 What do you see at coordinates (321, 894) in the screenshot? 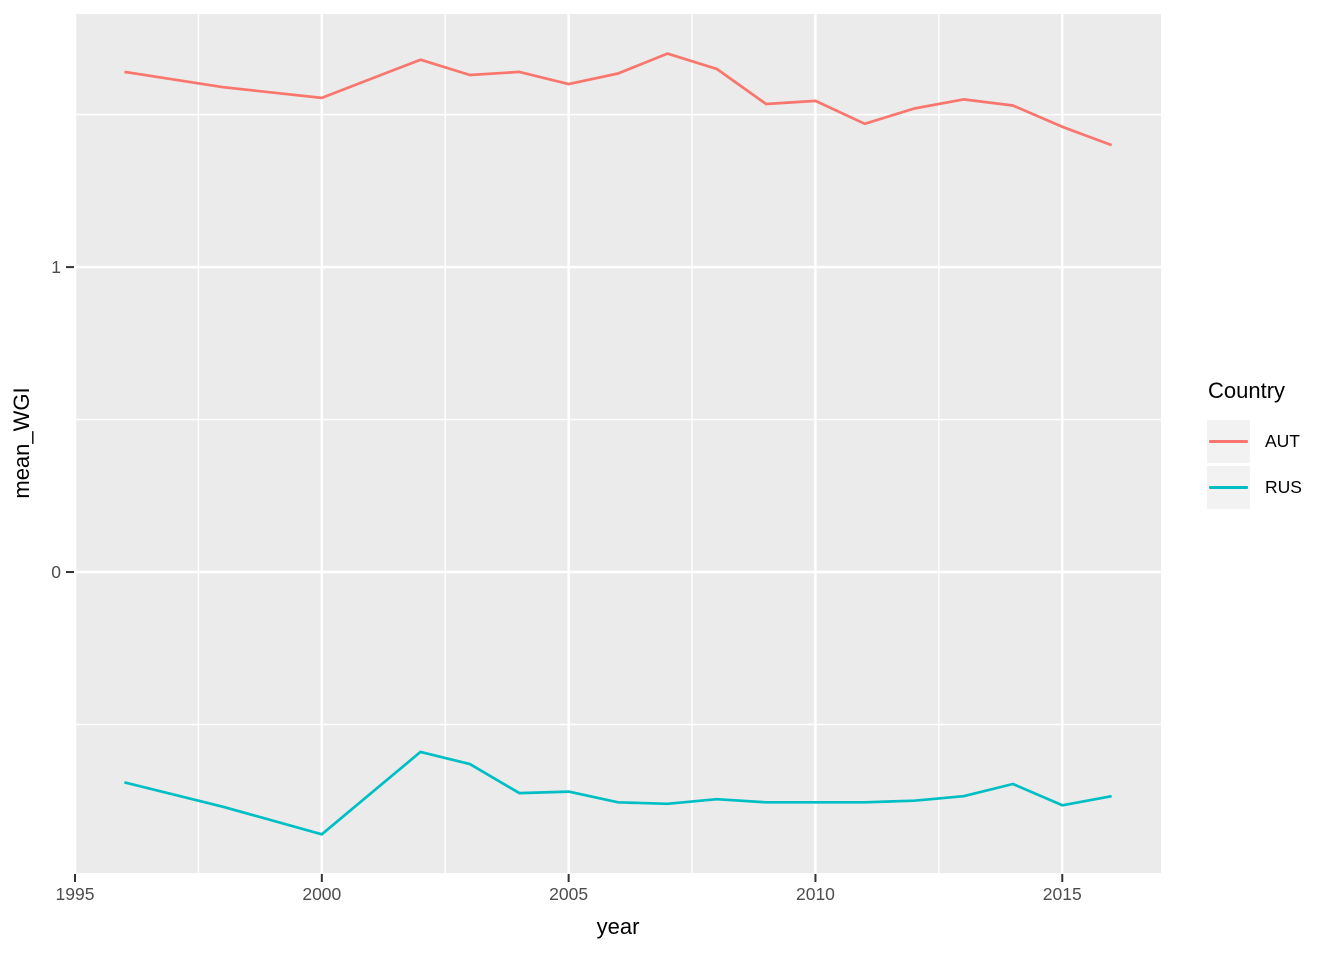
I see `x-axis-tick-label: 2000` at bounding box center [321, 894].